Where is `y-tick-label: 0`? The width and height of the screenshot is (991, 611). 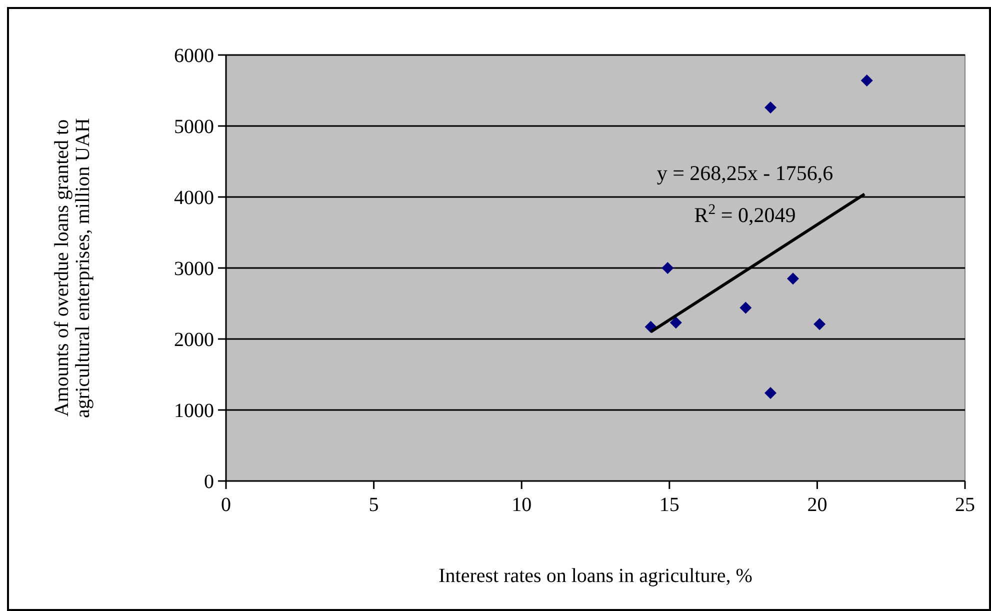 y-tick-label: 0 is located at coordinates (209, 482).